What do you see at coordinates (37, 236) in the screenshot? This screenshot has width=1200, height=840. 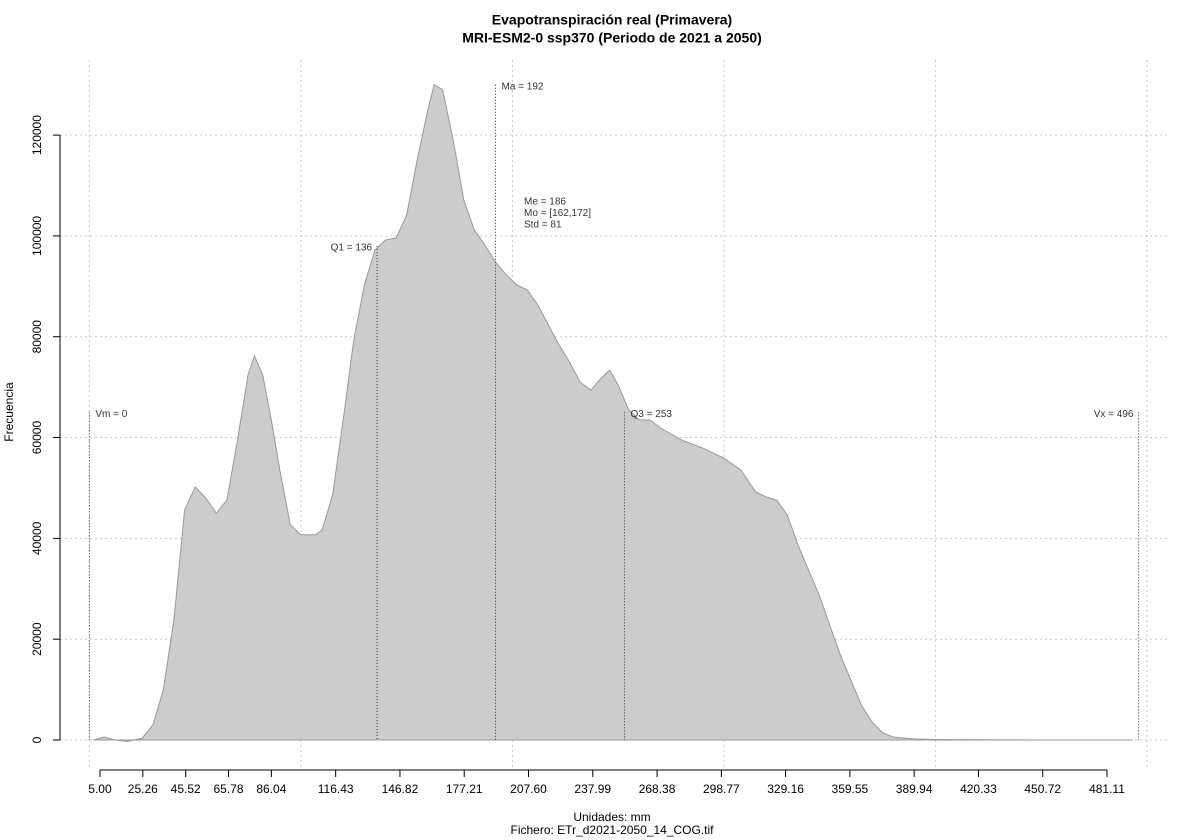 I see `y-tick-label: 100000` at bounding box center [37, 236].